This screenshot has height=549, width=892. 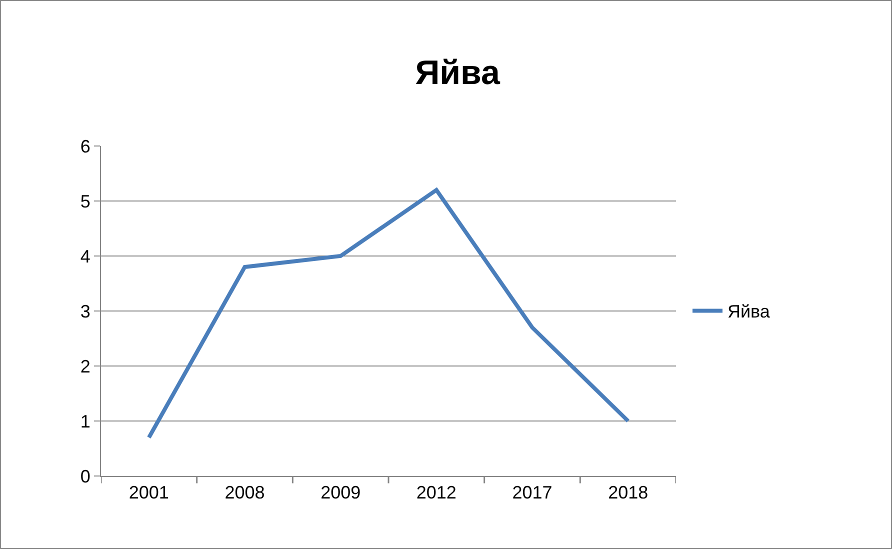 I want to click on x-tick-label: 2012, so click(x=436, y=492).